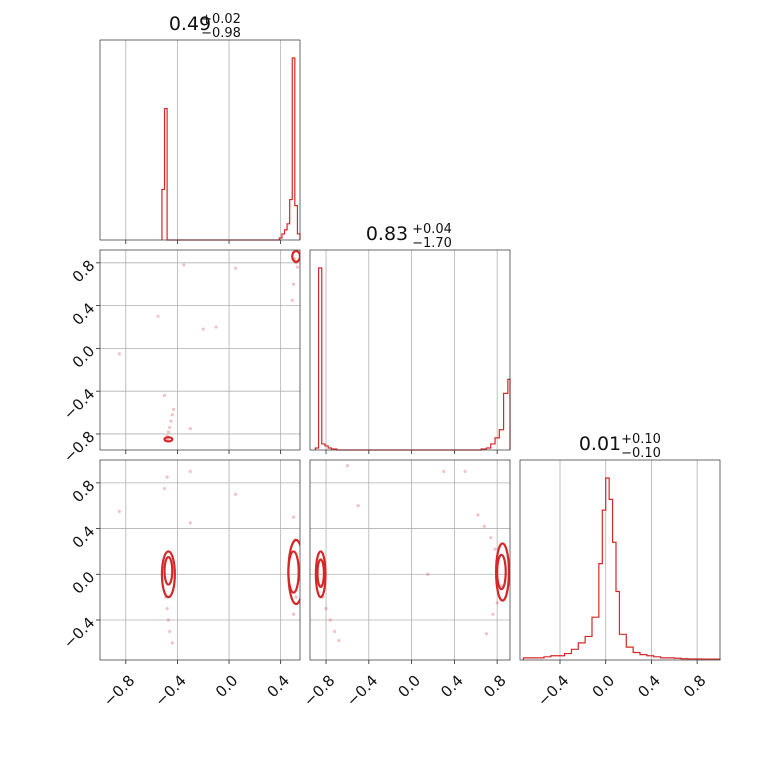 Image resolution: width=760 pixels, height=760 pixels. Describe the element at coordinates (641, 439) in the screenshot. I see `title-hist-2-upper: +0.10` at that location.